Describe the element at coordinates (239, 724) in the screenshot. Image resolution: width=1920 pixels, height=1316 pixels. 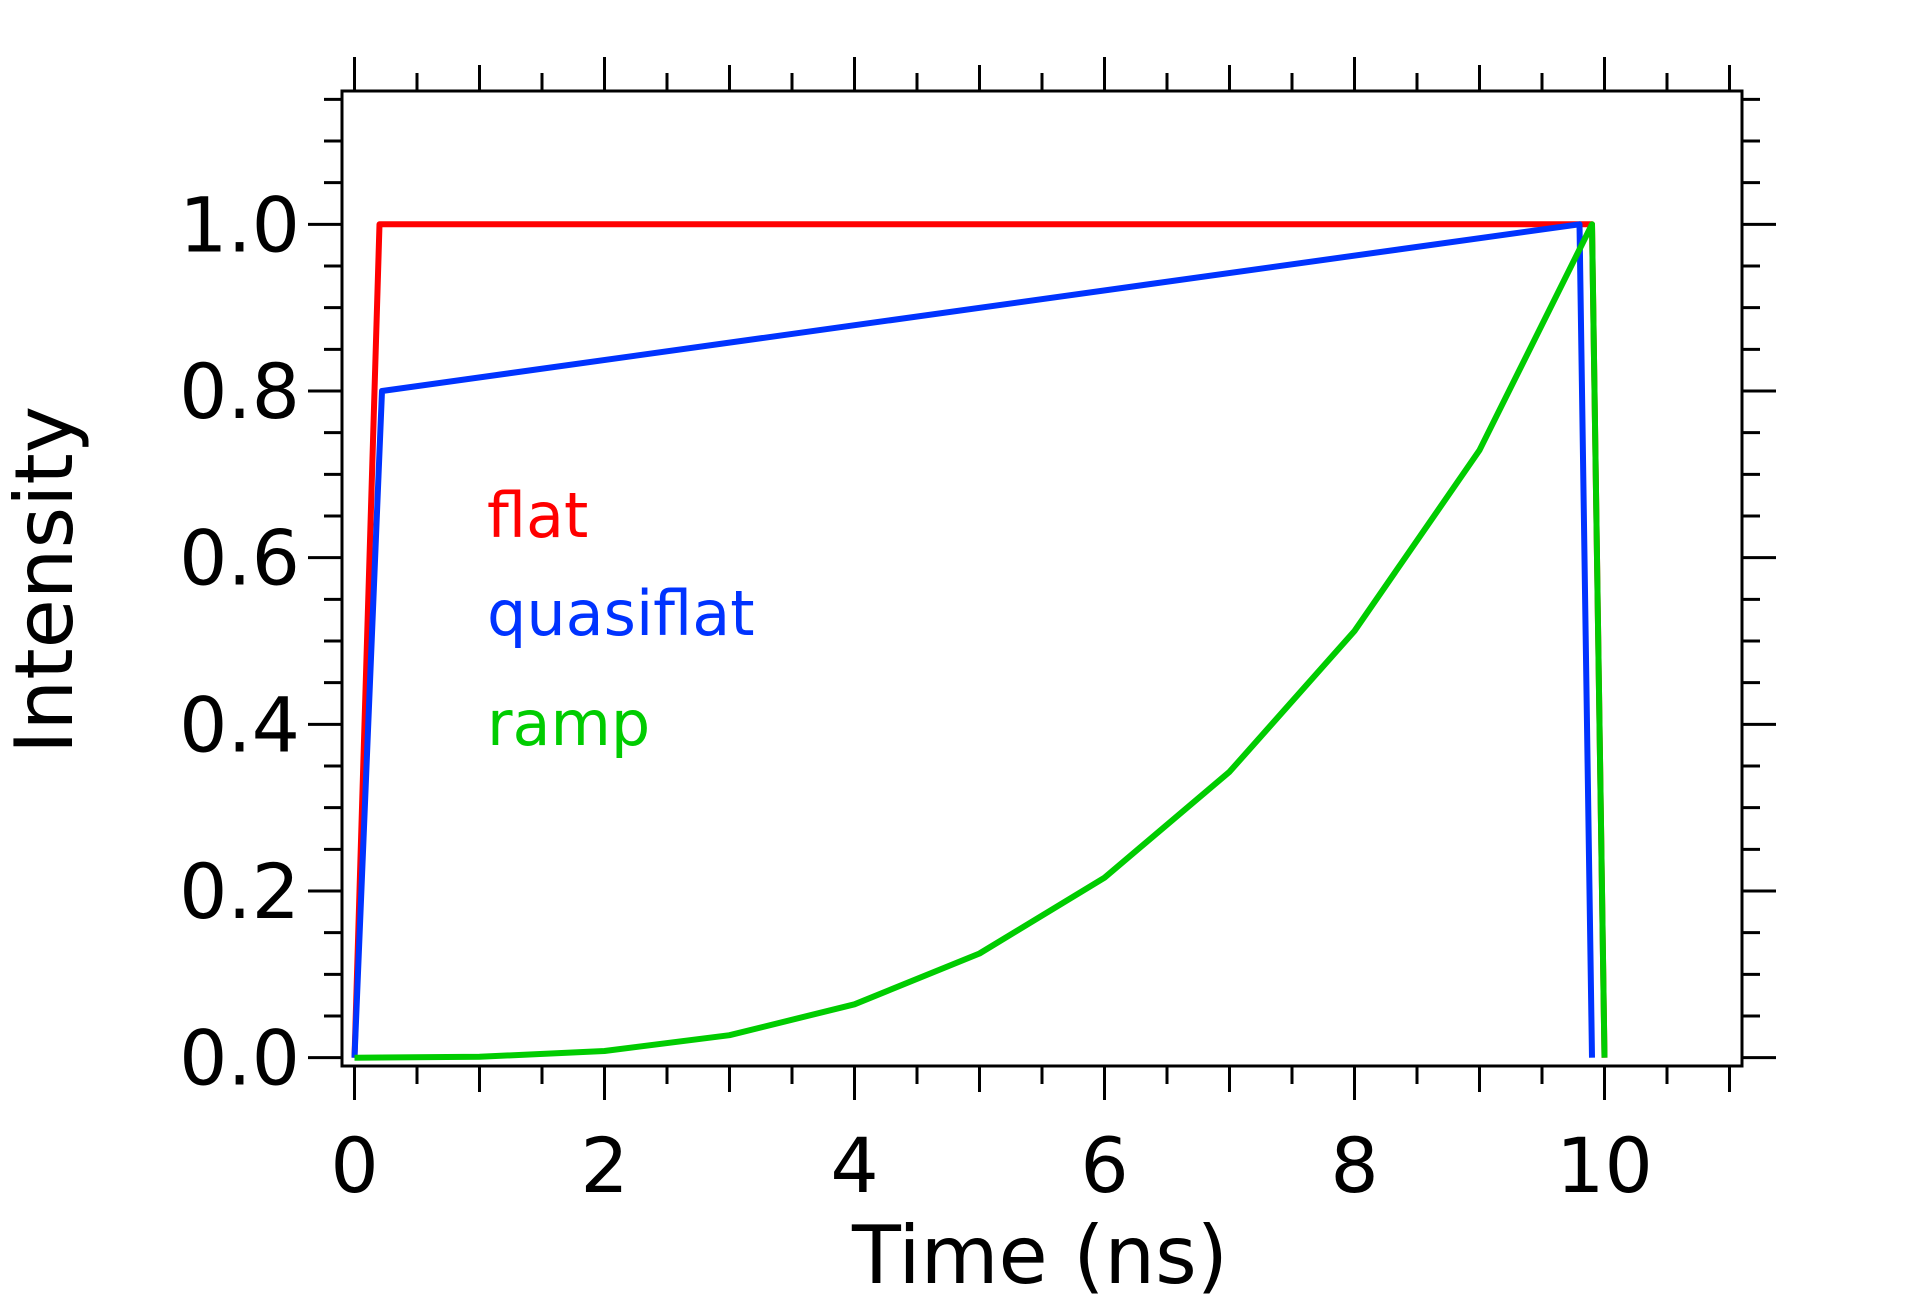
I see `y-tick-label: 0.4` at that location.